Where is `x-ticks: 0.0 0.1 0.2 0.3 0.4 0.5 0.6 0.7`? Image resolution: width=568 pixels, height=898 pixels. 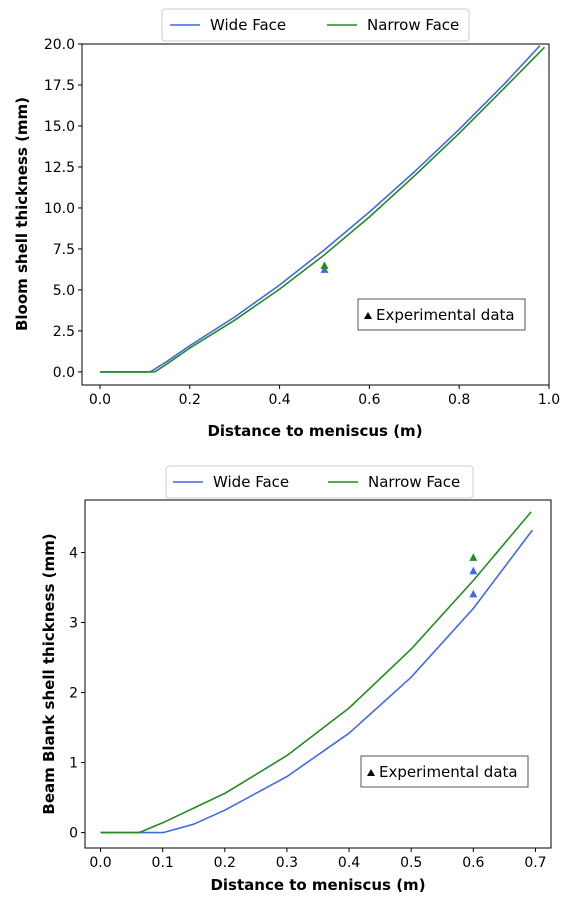 x-ticks: 0.0 0.1 0.2 0.3 0.4 0.5 0.6 0.7 is located at coordinates (318, 859).